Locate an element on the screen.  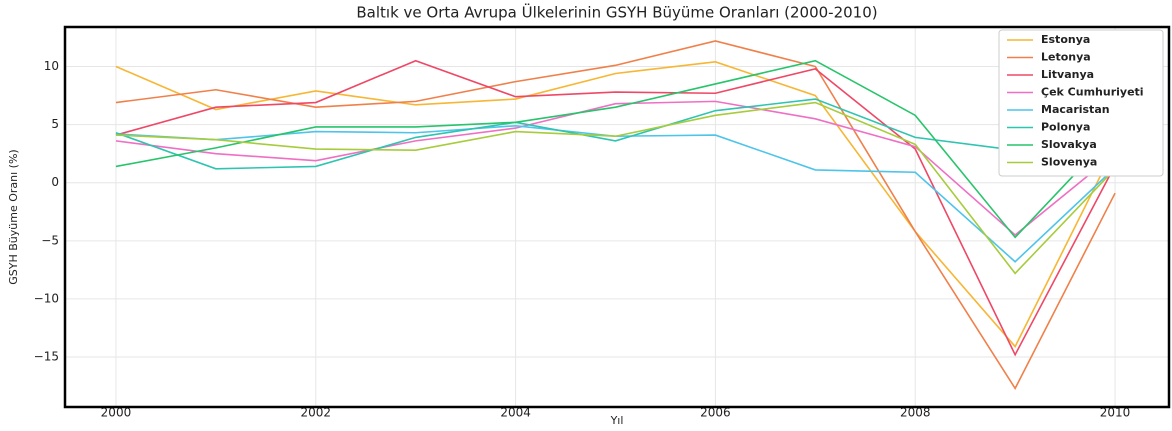
legend-label: Slovenya is located at coordinates (1069, 162).